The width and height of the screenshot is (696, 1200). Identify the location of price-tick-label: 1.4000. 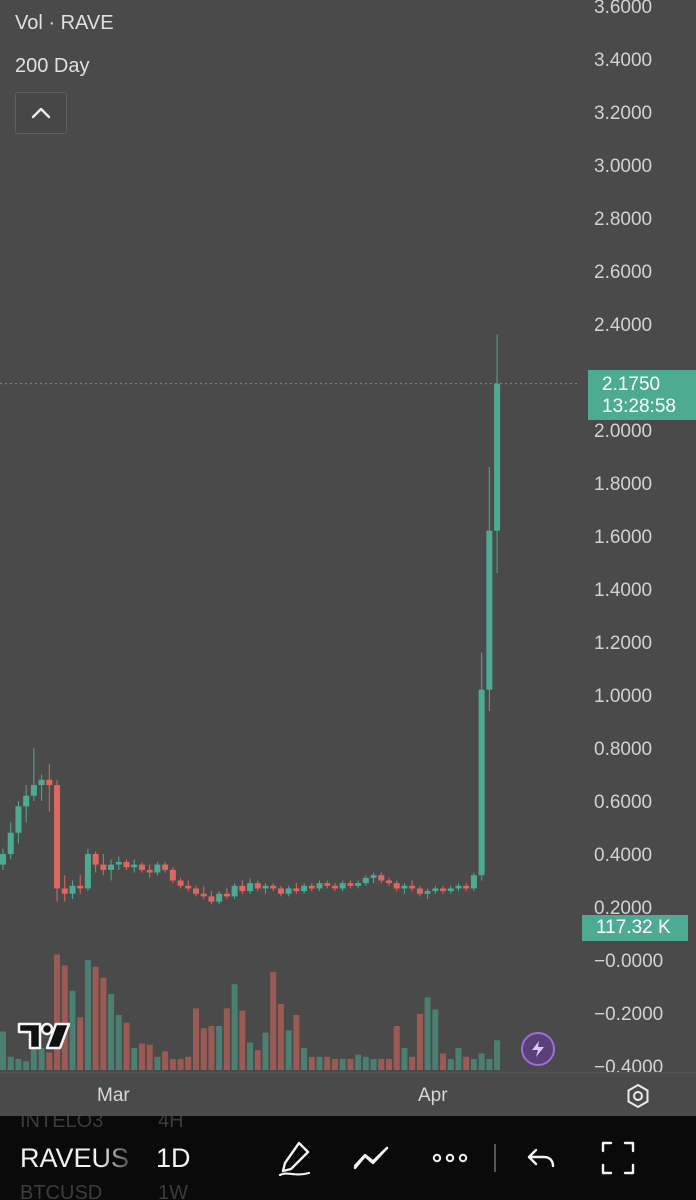
(623, 590).